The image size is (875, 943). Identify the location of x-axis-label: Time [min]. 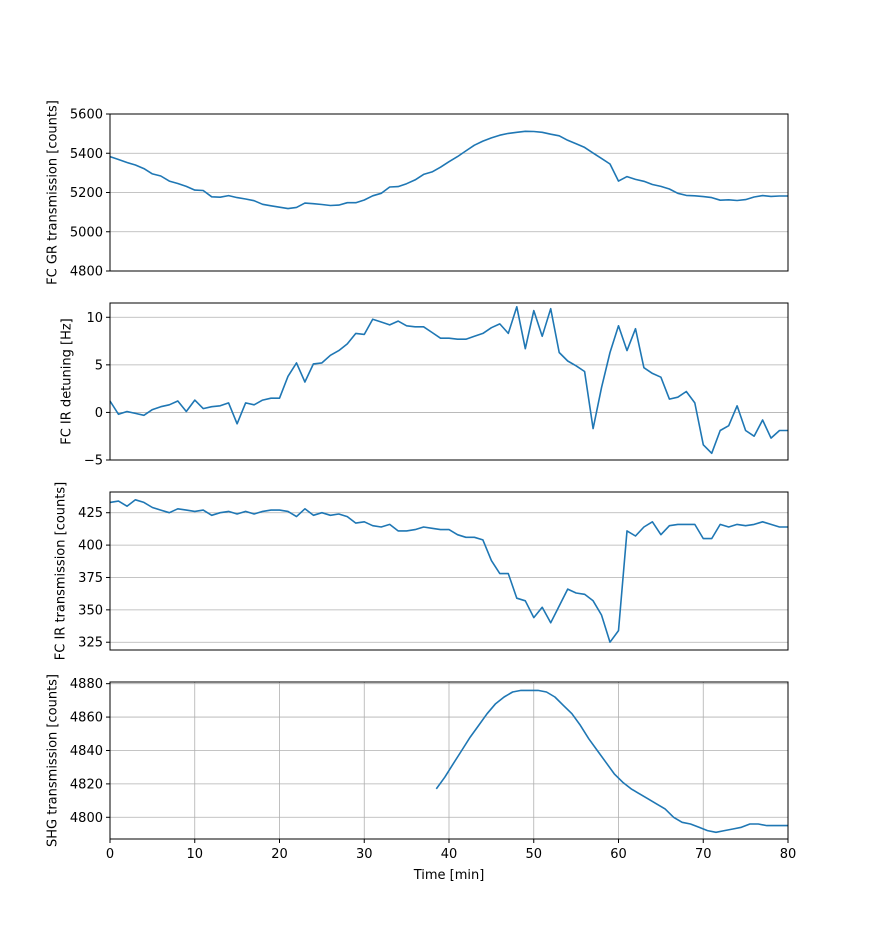
(449, 875).